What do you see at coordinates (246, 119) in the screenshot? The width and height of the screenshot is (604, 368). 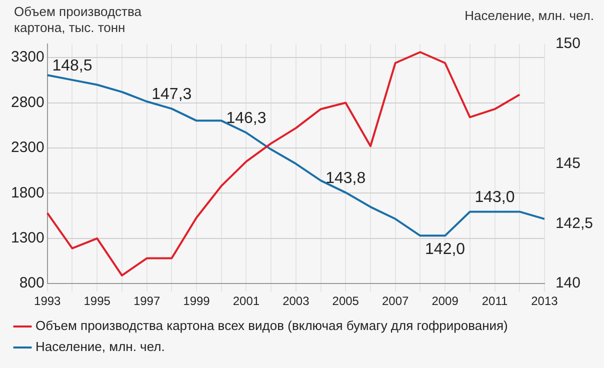 I see `data-label: 146,3` at bounding box center [246, 119].